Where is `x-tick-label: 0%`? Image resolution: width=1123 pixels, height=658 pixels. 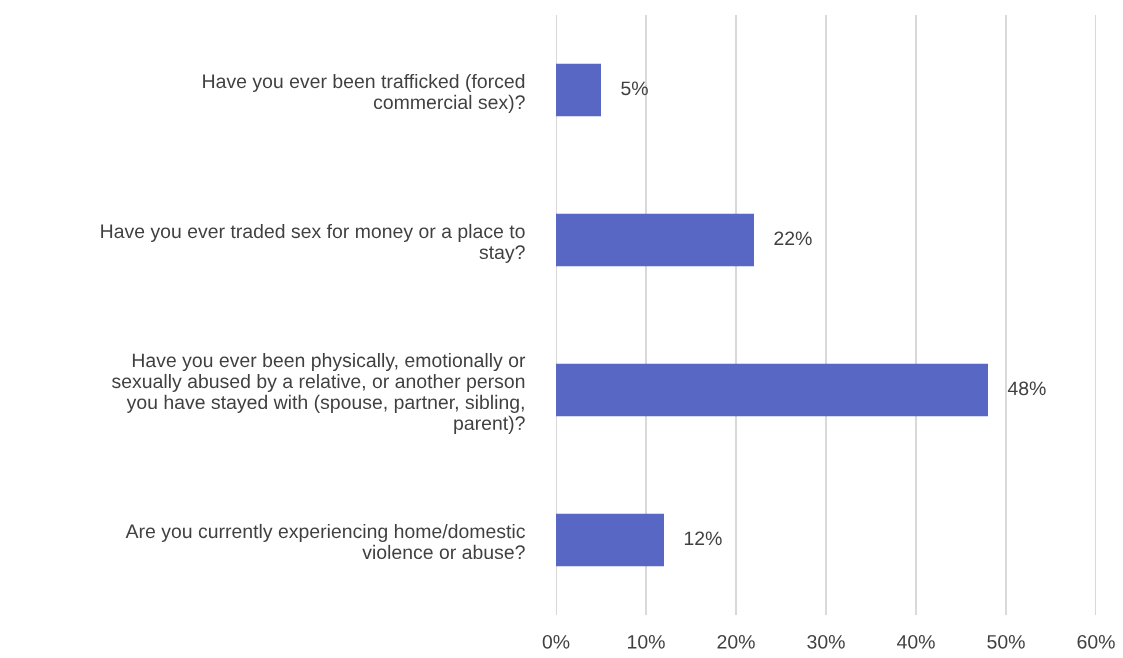 x-tick-label: 0% is located at coordinates (556, 641).